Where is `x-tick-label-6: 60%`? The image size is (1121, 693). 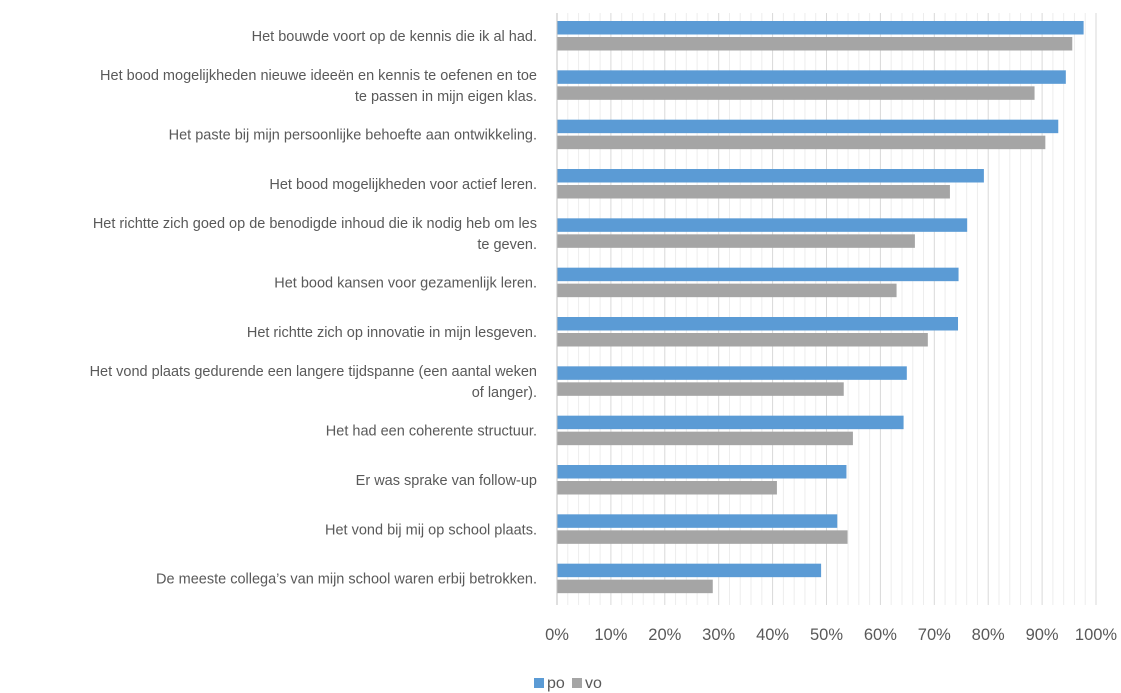
x-tick-label-6: 60% is located at coordinates (880, 635).